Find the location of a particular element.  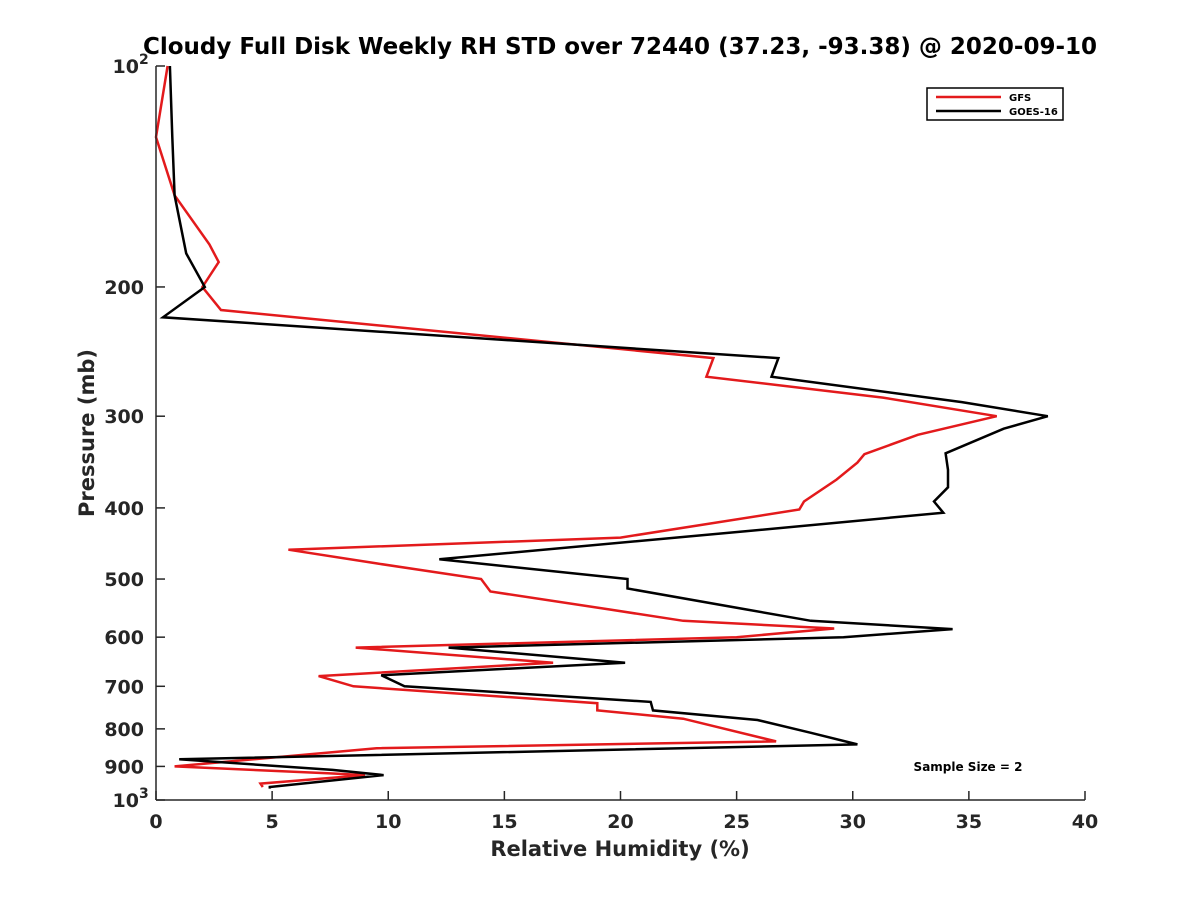

y-tick-label: 500 is located at coordinates (124, 580).